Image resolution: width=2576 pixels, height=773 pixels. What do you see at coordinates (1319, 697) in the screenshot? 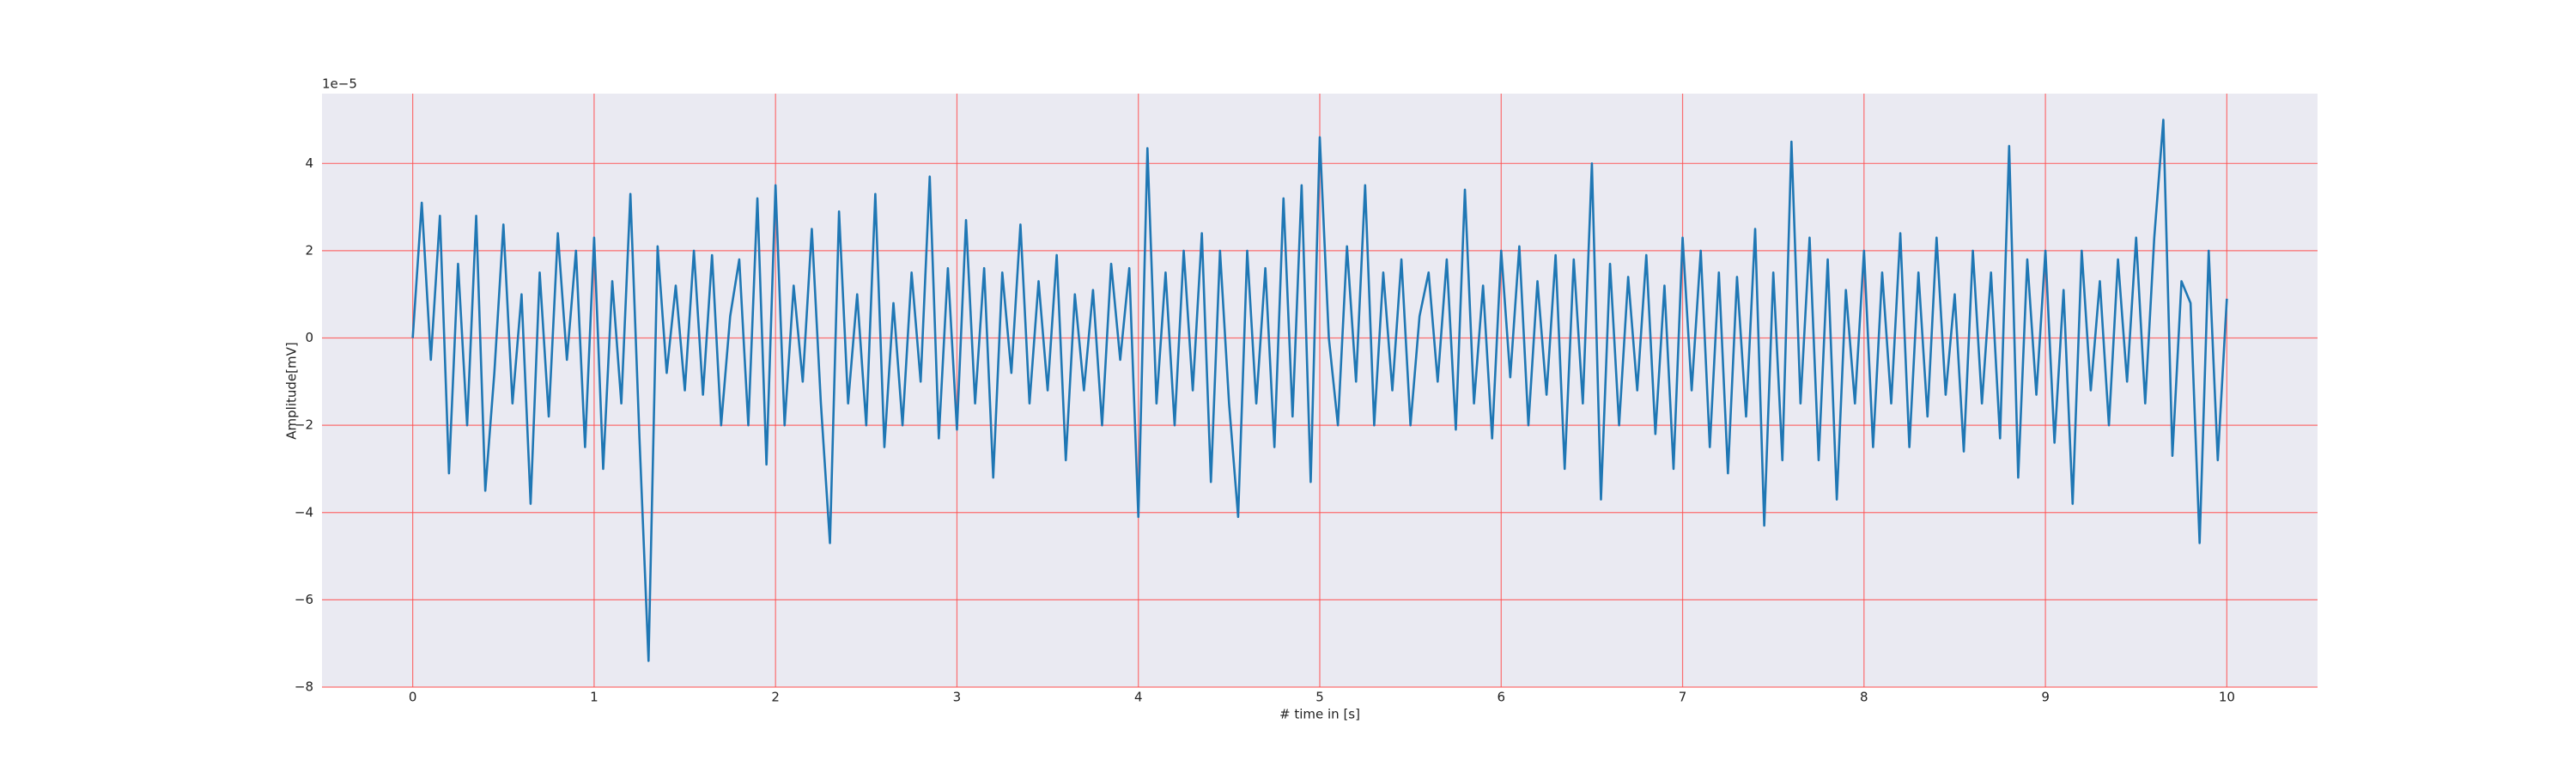
I see `x-tick-label: 5` at bounding box center [1319, 697].